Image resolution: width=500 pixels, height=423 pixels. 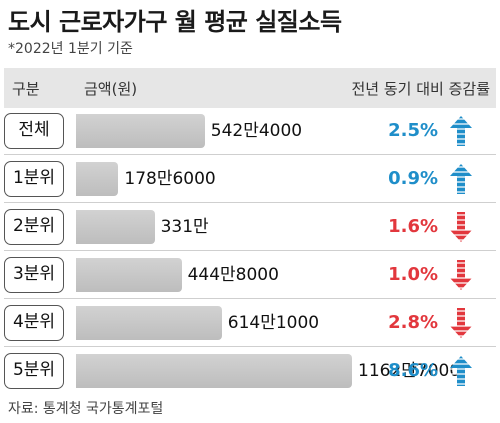 I want to click on source-note: 자료: 통계청 국가통계포털, so click(x=86, y=409).